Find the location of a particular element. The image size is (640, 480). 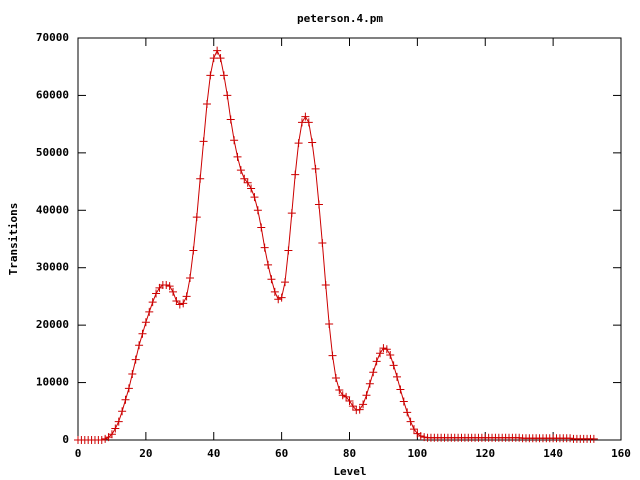

y-tick-label: 10000 is located at coordinates (52, 382).